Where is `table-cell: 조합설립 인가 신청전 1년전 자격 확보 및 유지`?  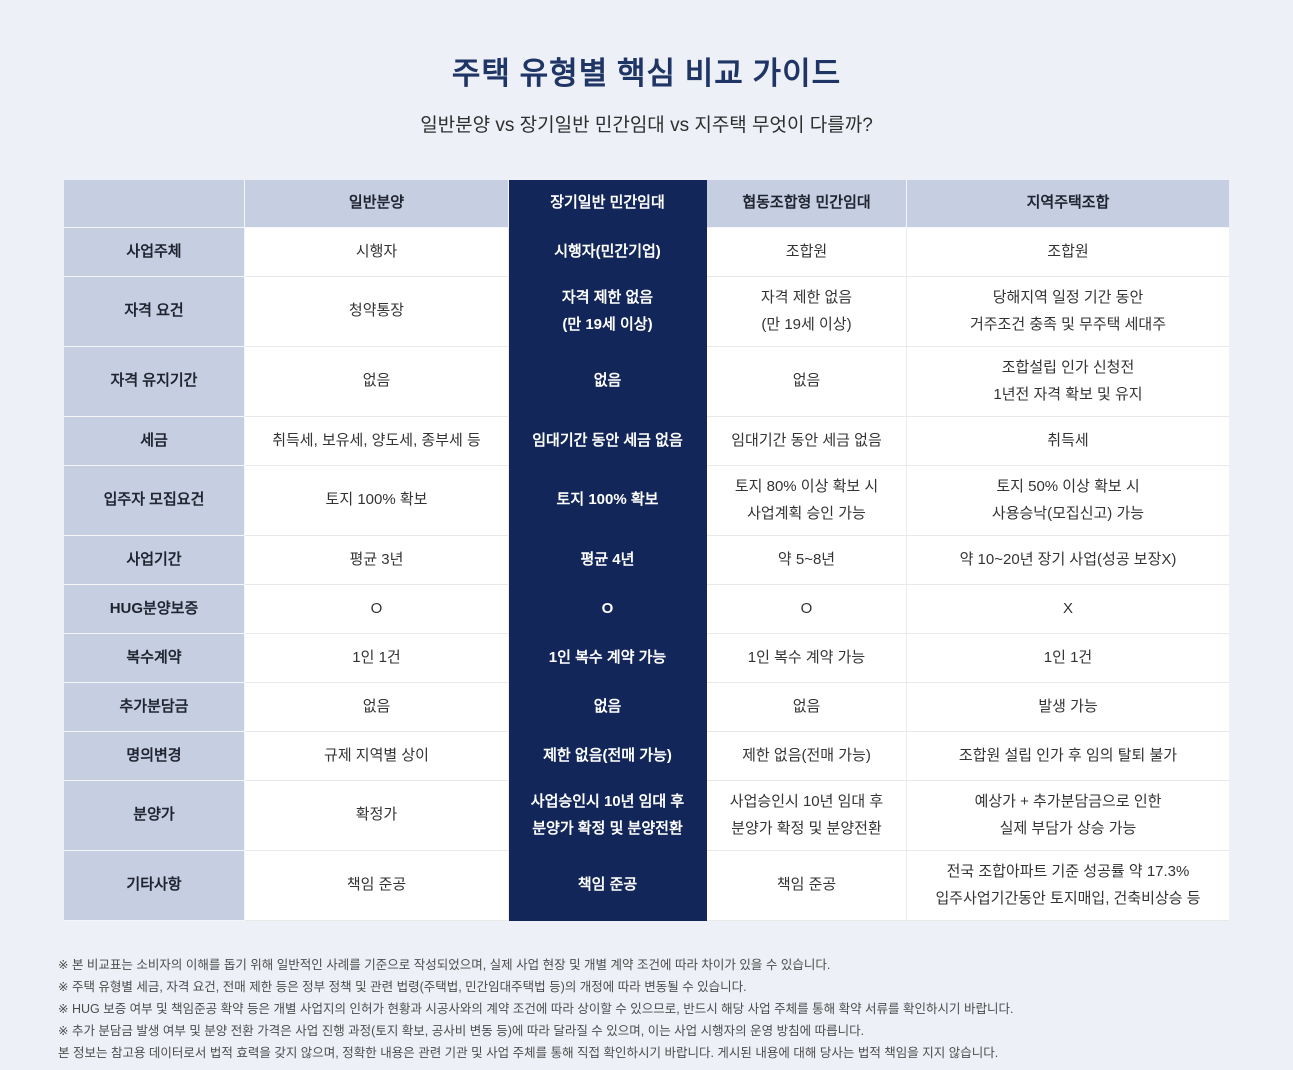 table-cell: 조합설립 인가 신청전 1년전 자격 확보 및 유지 is located at coordinates (1068, 382).